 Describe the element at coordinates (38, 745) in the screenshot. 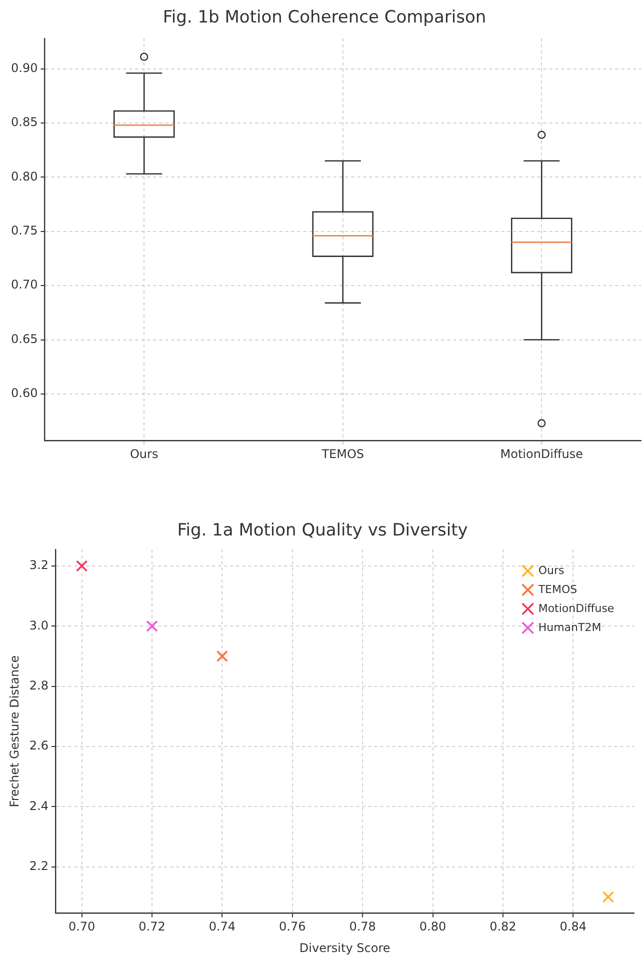

I see `y-tick-label: 2.6` at that location.